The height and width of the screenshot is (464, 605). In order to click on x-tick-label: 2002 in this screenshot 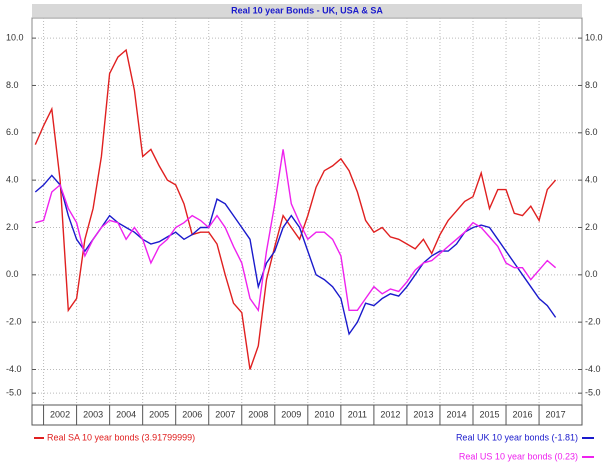, I will do `click(60, 414)`.